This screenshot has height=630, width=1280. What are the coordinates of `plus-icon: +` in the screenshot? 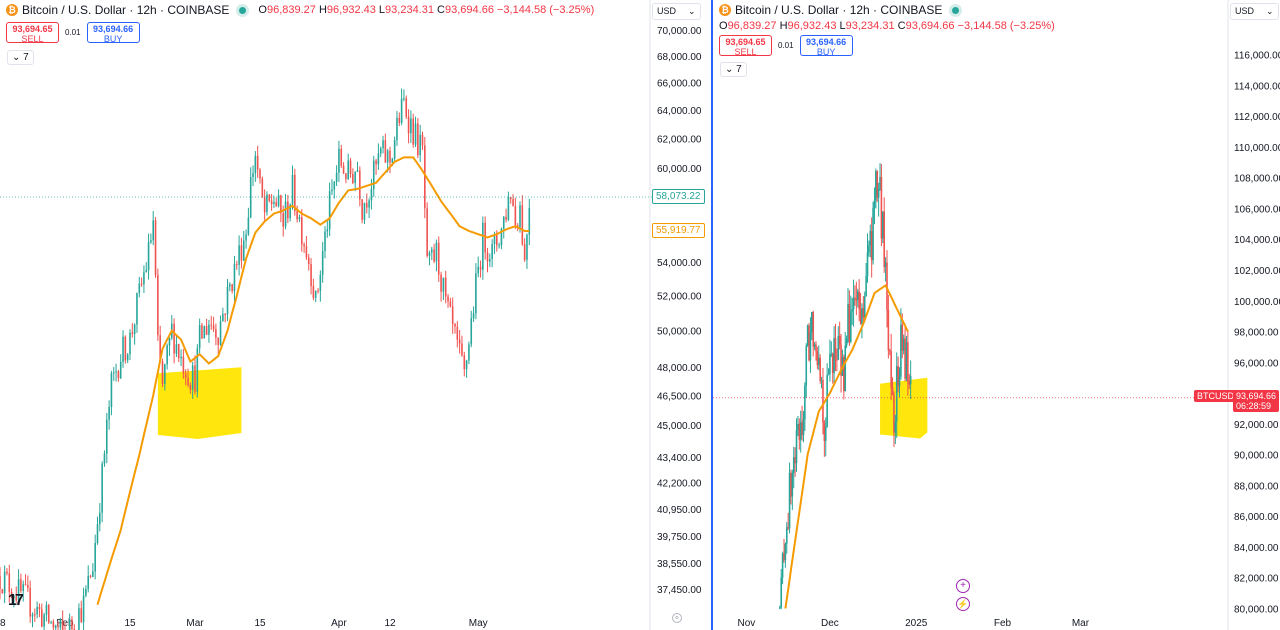 It's located at (963, 586).